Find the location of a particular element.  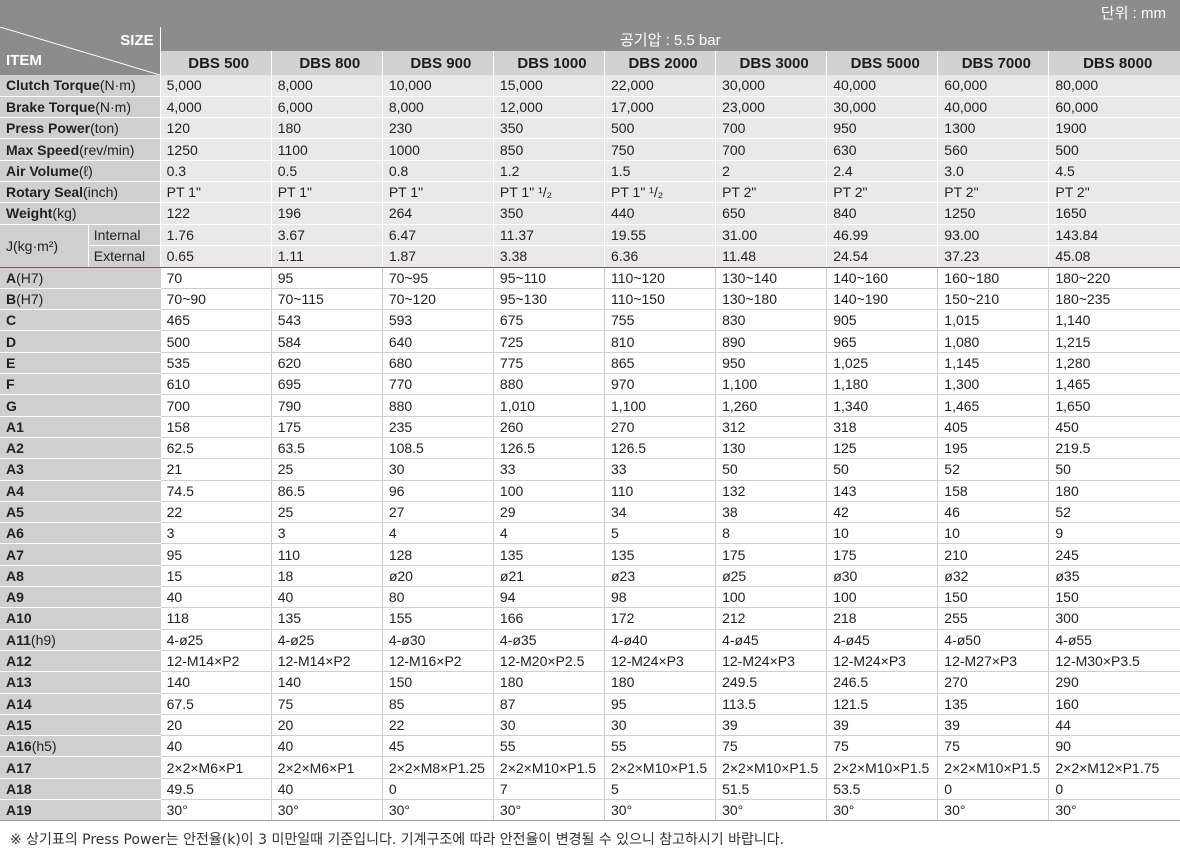

table-cell: 0 is located at coordinates (1114, 789).